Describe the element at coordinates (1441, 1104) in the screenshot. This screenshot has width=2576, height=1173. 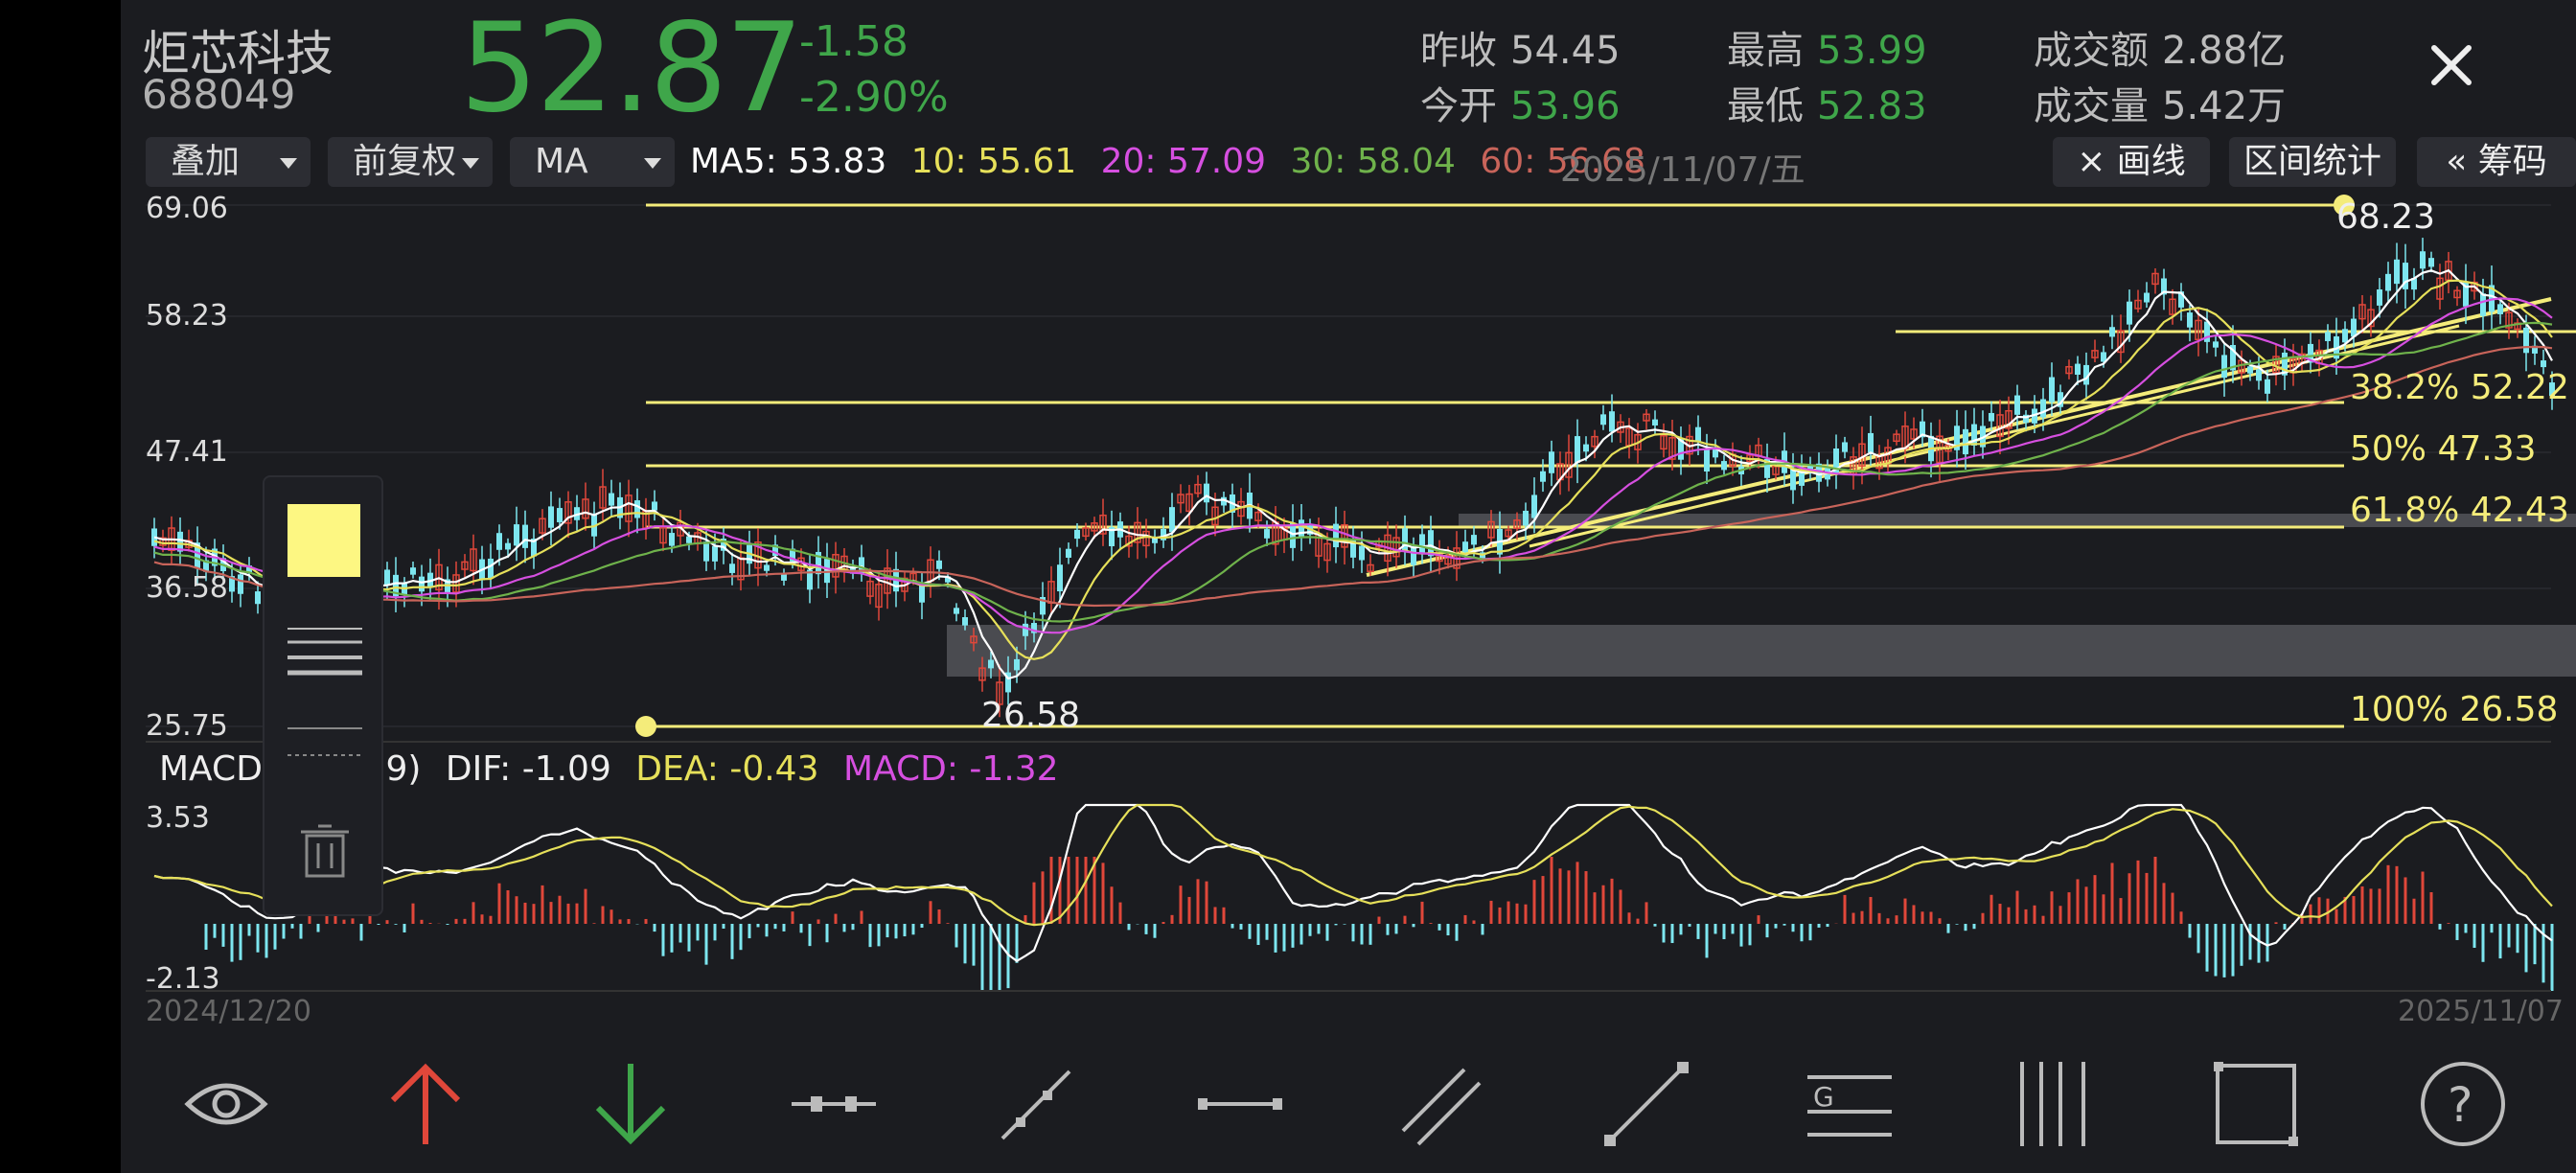
I see `parallel-channel-icon` at that location.